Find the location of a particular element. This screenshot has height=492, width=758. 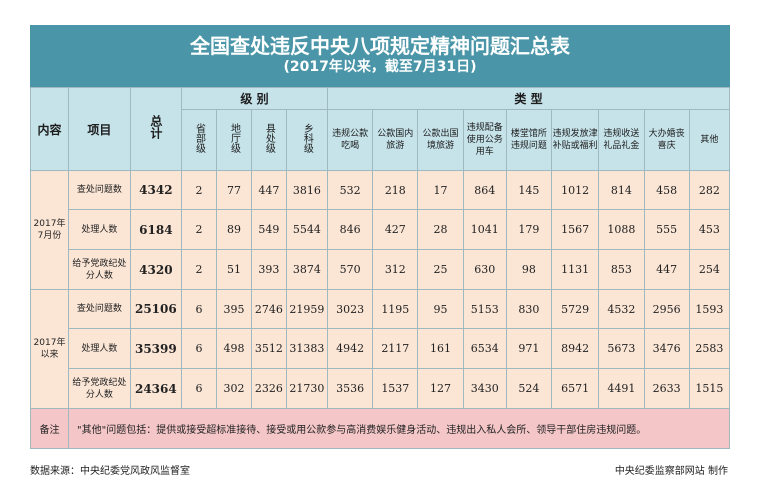

row-total: 6184 is located at coordinates (156, 229).